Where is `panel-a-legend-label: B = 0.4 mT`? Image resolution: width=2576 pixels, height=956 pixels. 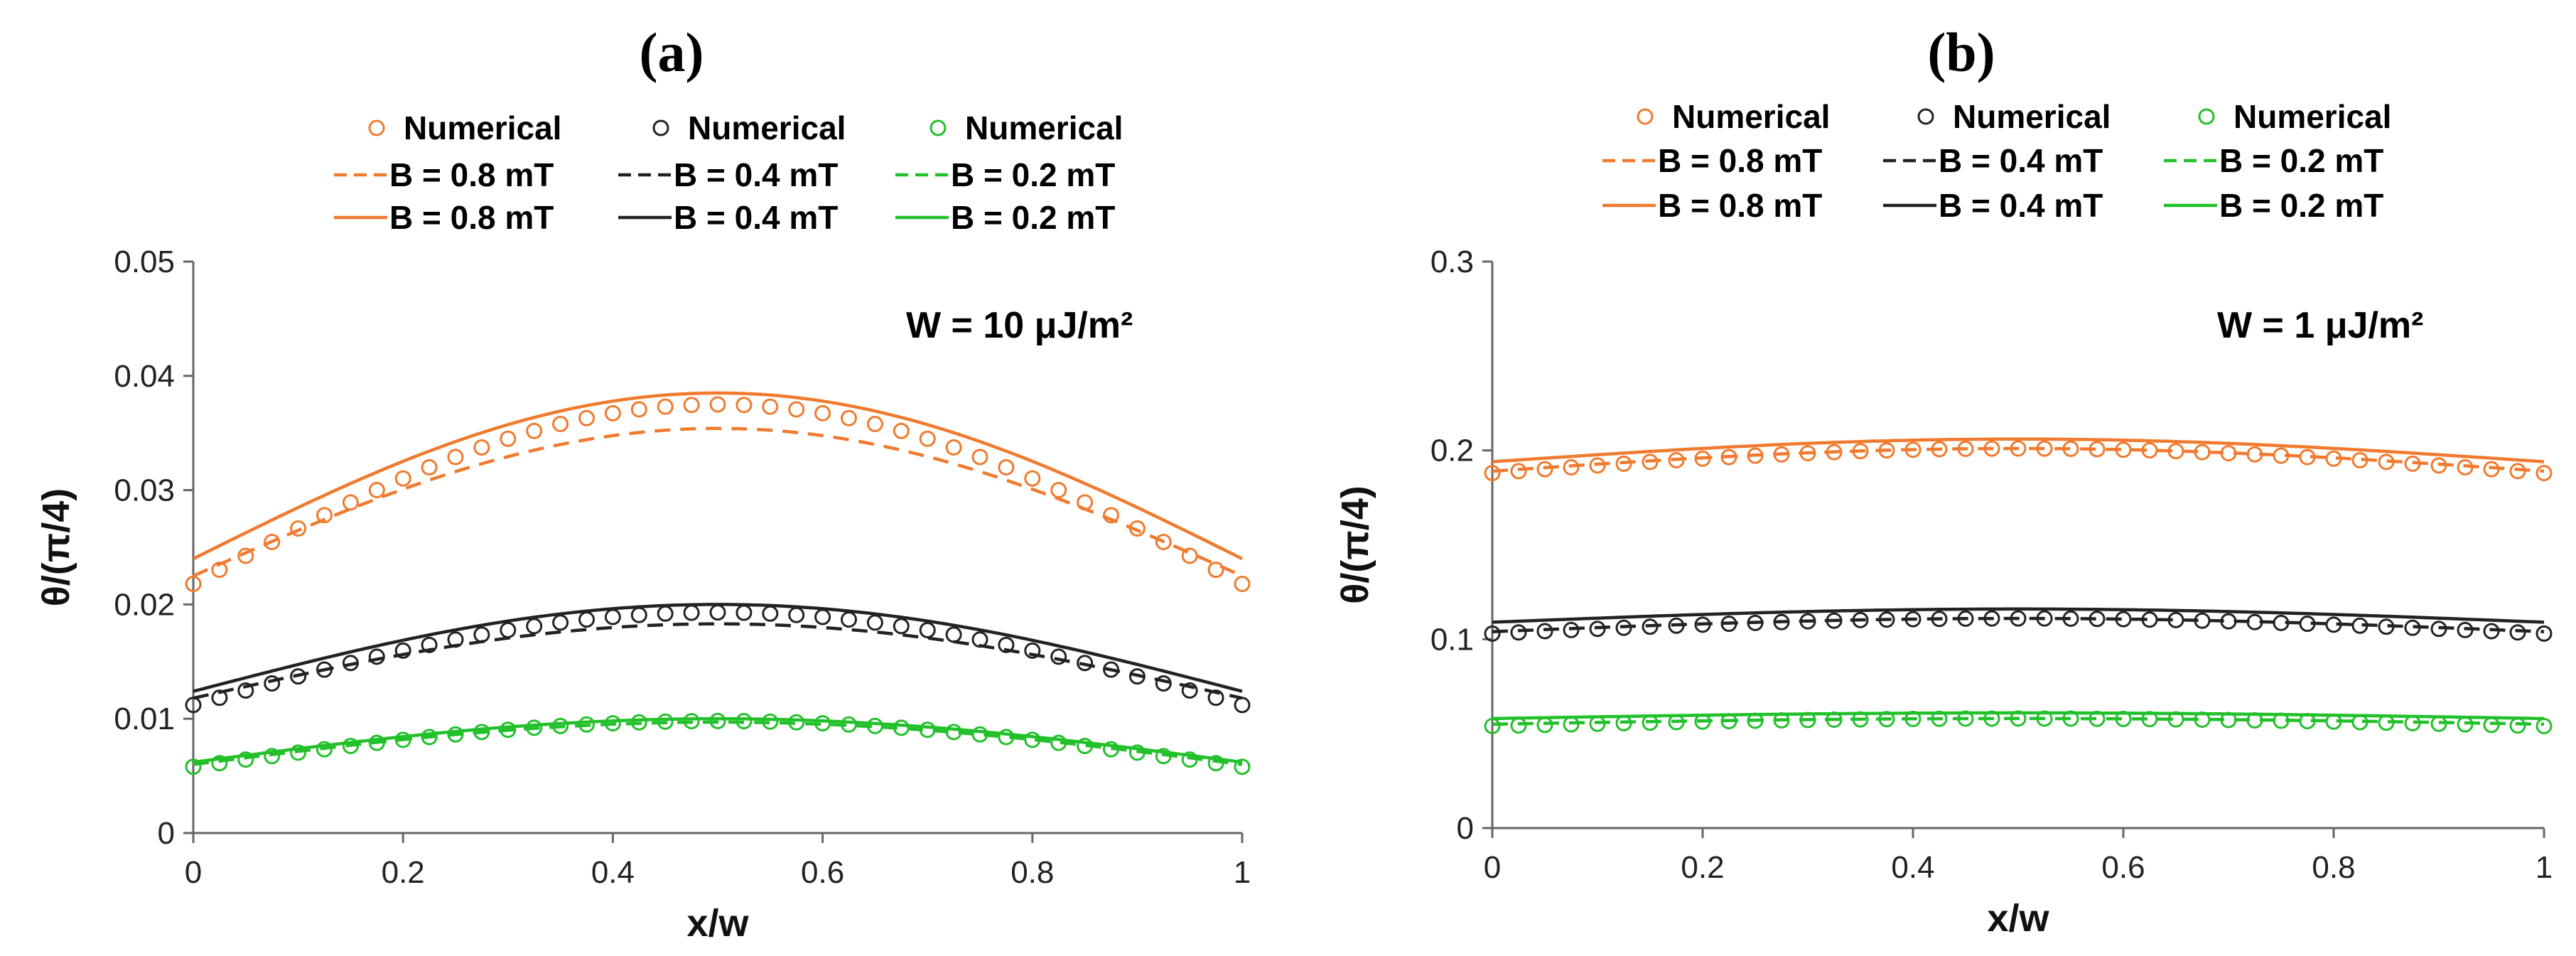 panel-a-legend-label: B = 0.4 mT is located at coordinates (756, 174).